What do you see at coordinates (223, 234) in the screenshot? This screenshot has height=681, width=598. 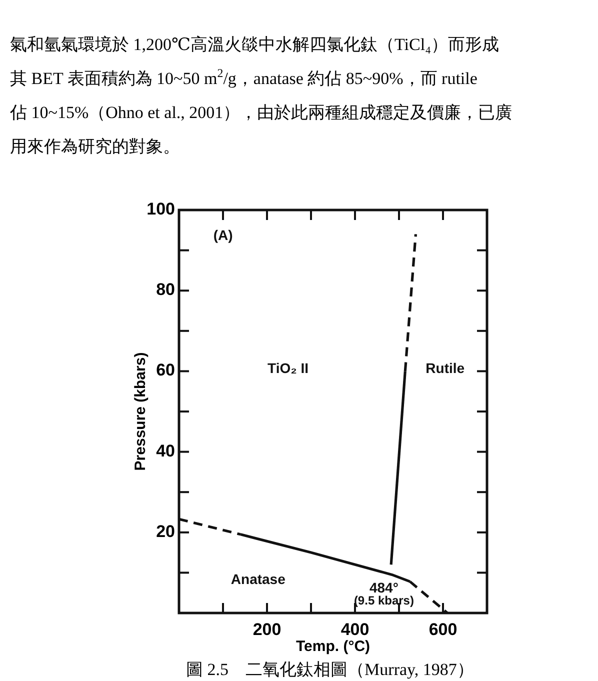 I see `annotation: (A)` at bounding box center [223, 234].